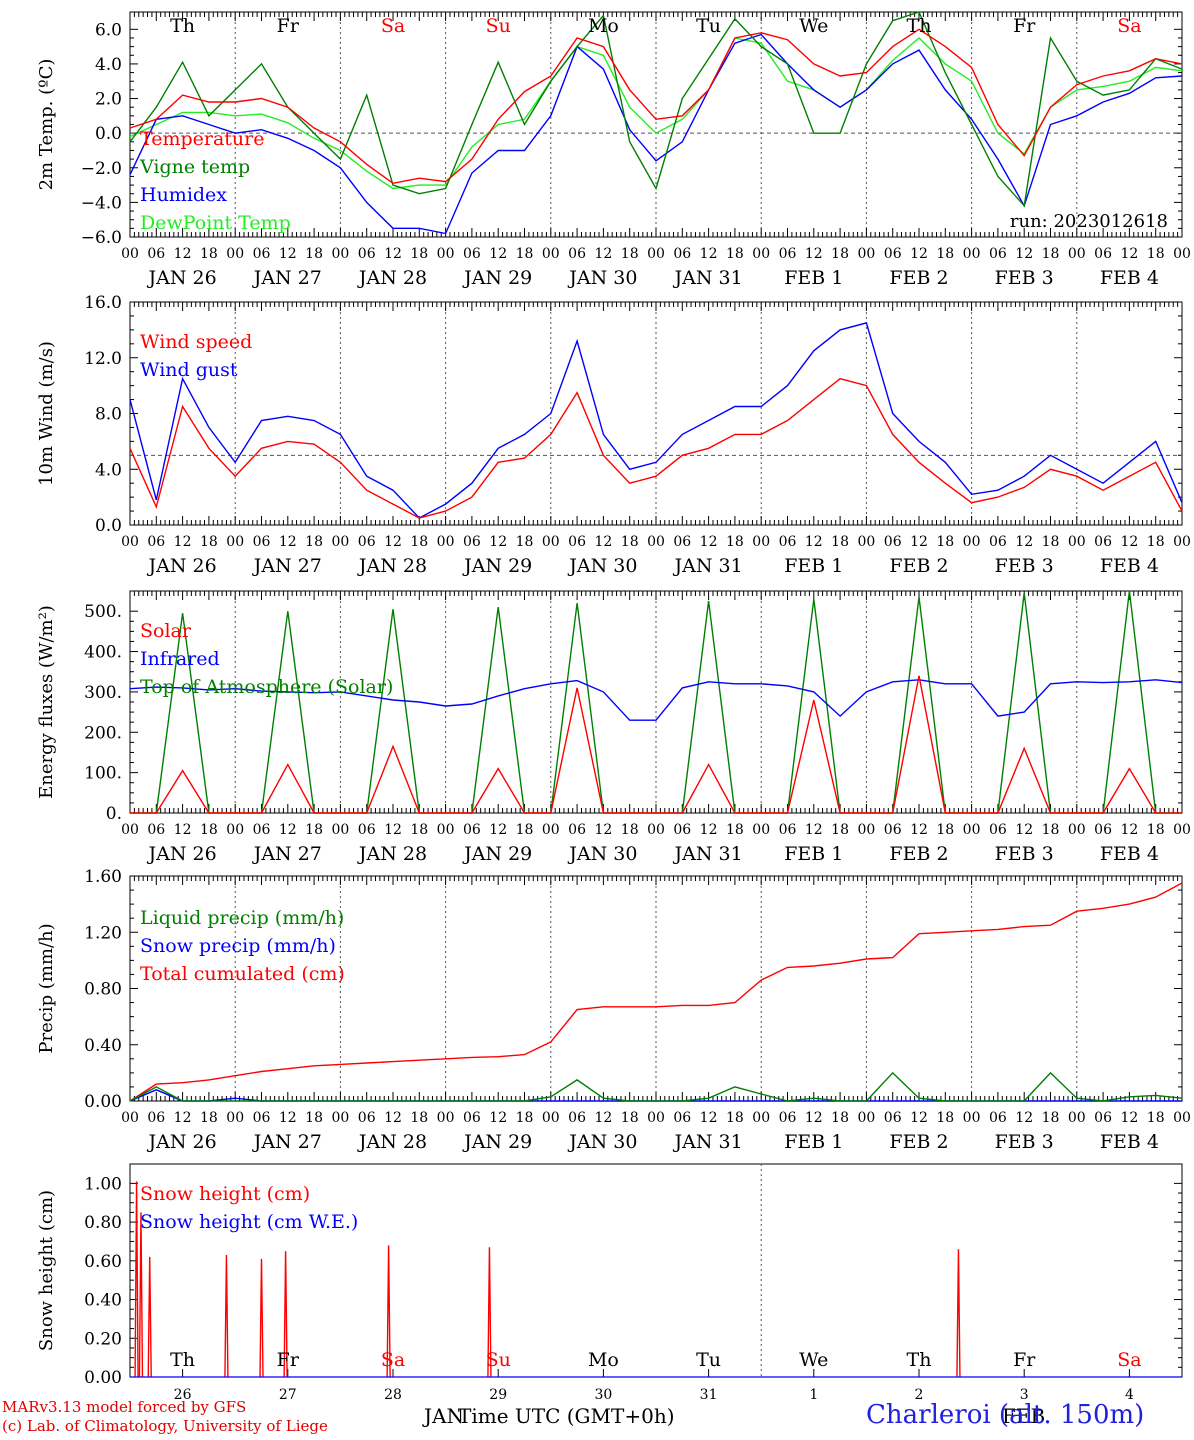 This screenshot has width=1194, height=1440. What do you see at coordinates (266, 687) in the screenshot?
I see `legend-entry: Top of Atmosphere (Solar)` at bounding box center [266, 687].